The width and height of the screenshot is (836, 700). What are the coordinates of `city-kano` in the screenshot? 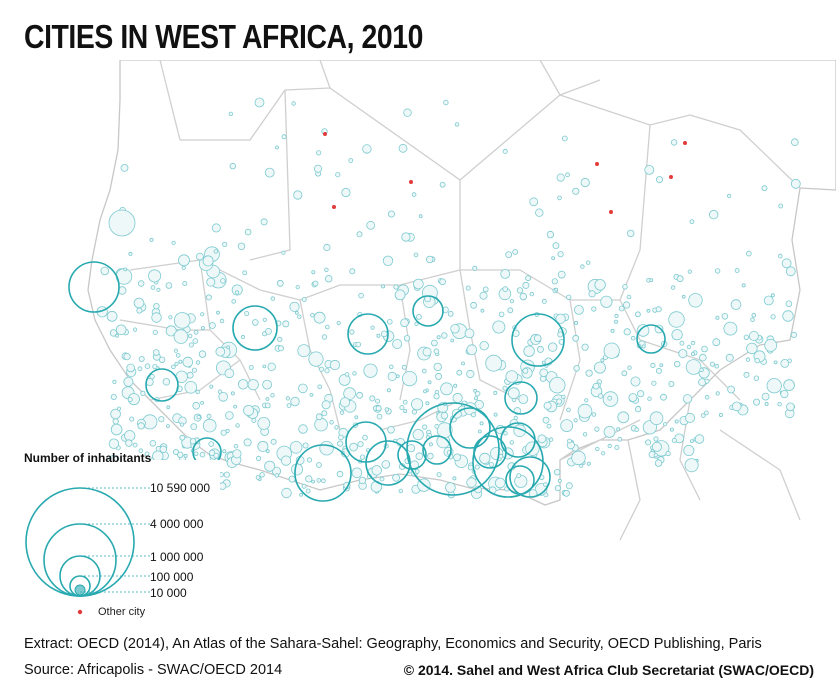 It's located at (538, 340).